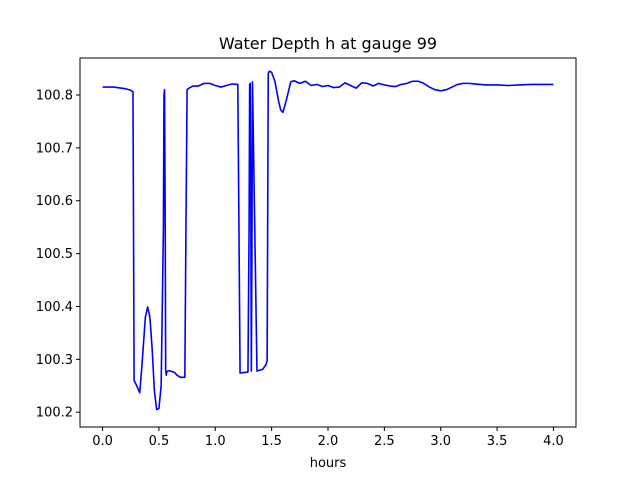 The width and height of the screenshot is (640, 480). Describe the element at coordinates (102, 441) in the screenshot. I see `x-tick-label: 0.0` at that location.